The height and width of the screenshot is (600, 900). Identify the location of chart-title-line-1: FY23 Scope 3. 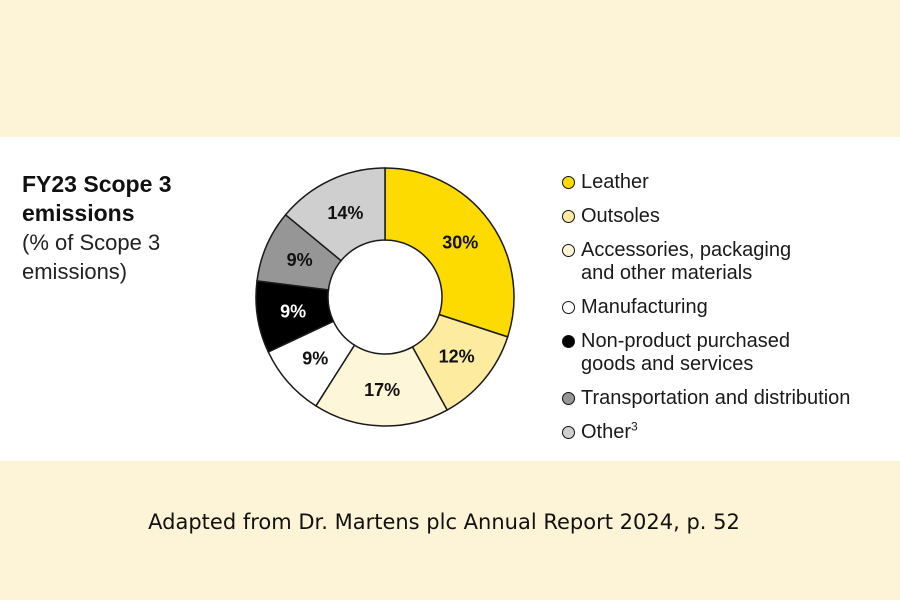
(97, 184).